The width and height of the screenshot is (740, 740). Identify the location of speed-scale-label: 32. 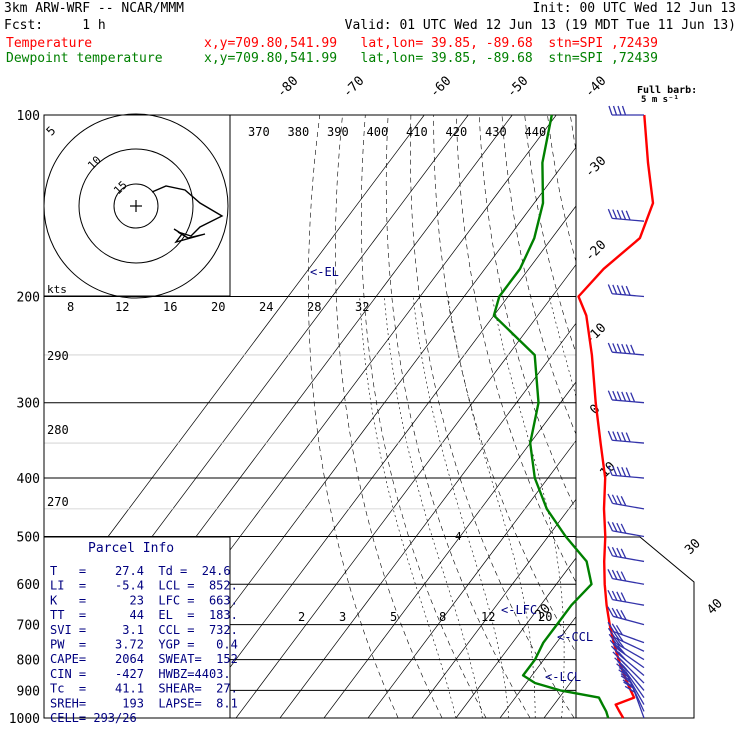
(362, 307).